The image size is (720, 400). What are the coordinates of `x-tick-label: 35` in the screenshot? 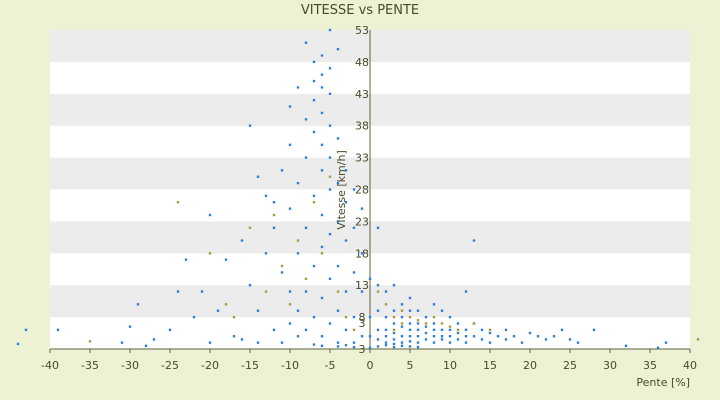 It's located at (650, 365).